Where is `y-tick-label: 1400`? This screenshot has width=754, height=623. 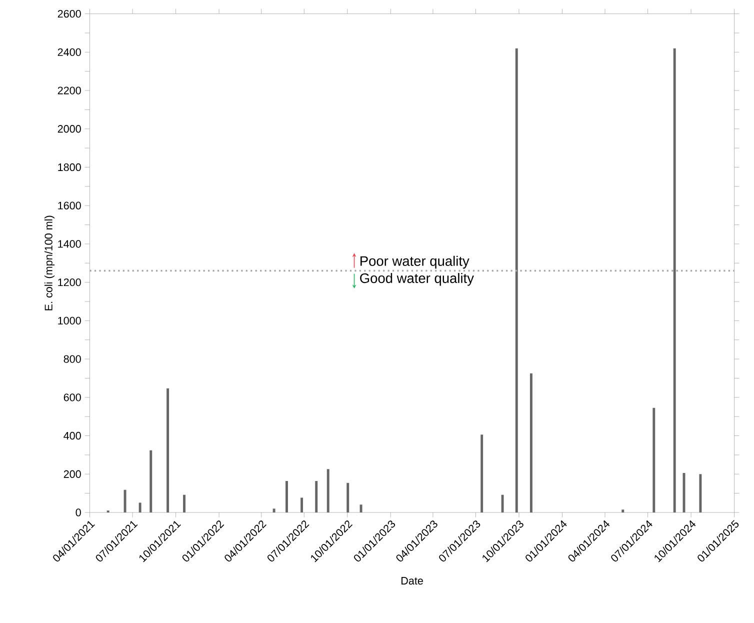
y-tick-label: 1400 is located at coordinates (69, 244).